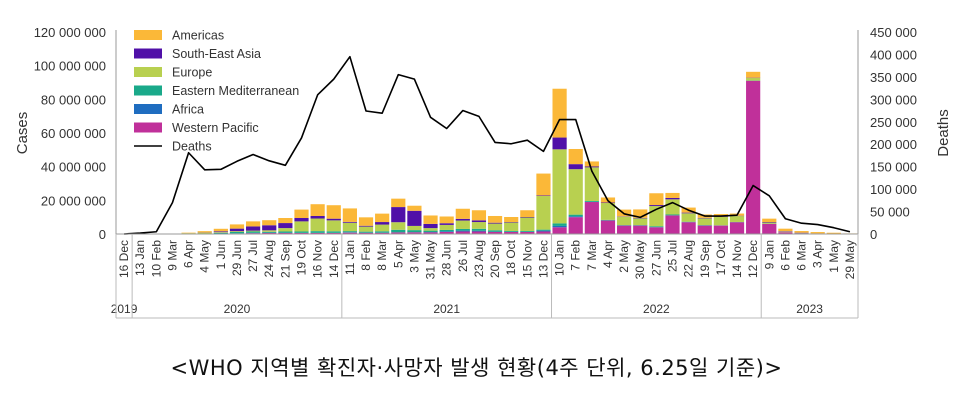 Image resolution: width=953 pixels, height=405 pixels. What do you see at coordinates (873, 234) in the screenshot?
I see `y2-tick-label: 0` at bounding box center [873, 234].